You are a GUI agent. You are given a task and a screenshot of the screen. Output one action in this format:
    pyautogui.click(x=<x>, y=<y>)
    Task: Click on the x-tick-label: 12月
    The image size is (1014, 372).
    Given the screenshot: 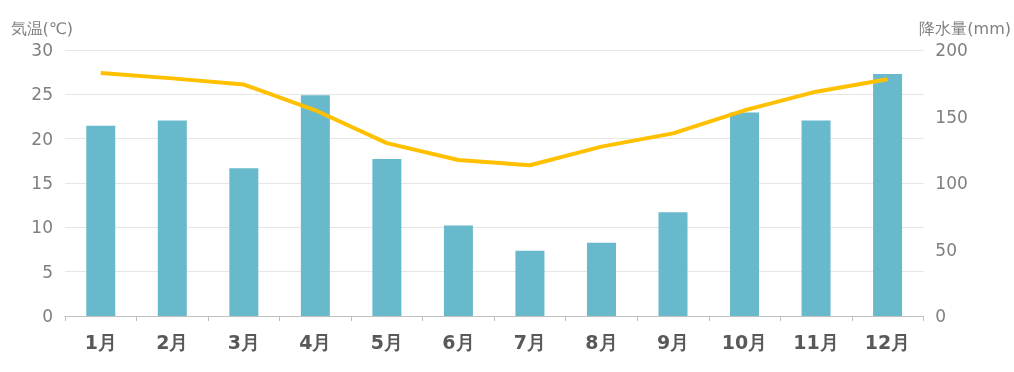 What is the action you would take?
    pyautogui.click(x=887, y=341)
    